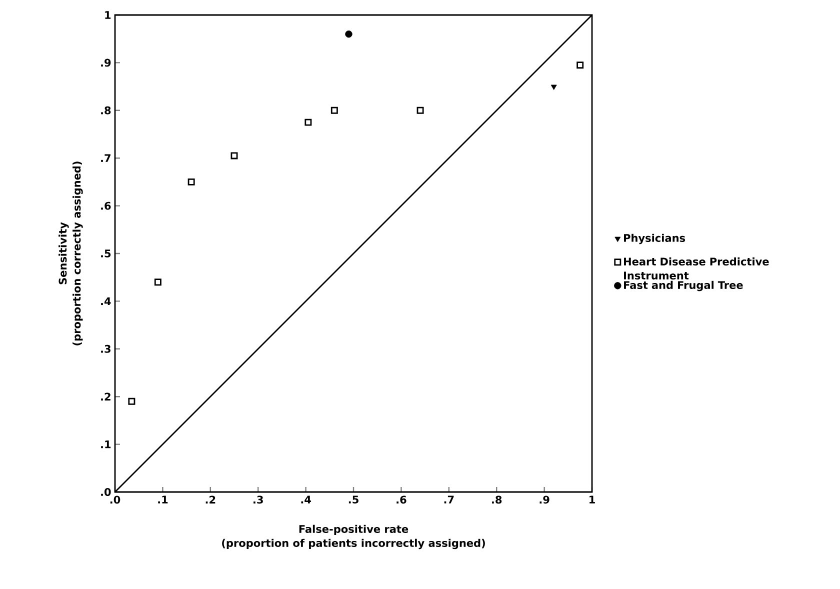 The height and width of the screenshot is (589, 840). I want to click on x-tick-label: .6, so click(401, 500).